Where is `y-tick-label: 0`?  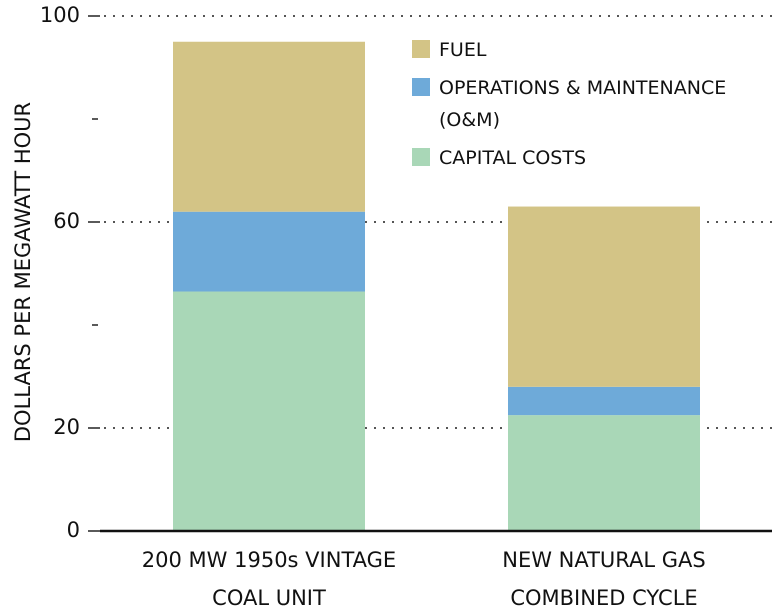 y-tick-label: 0 is located at coordinates (73, 530).